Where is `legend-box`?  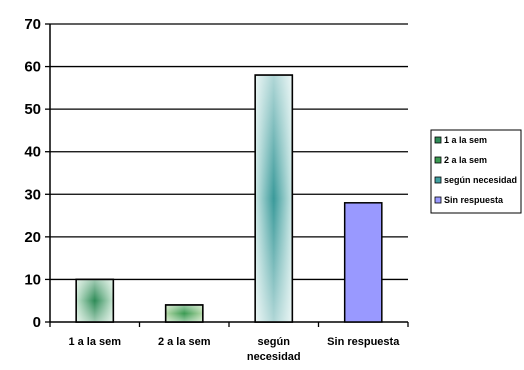 legend-box is located at coordinates (476, 171).